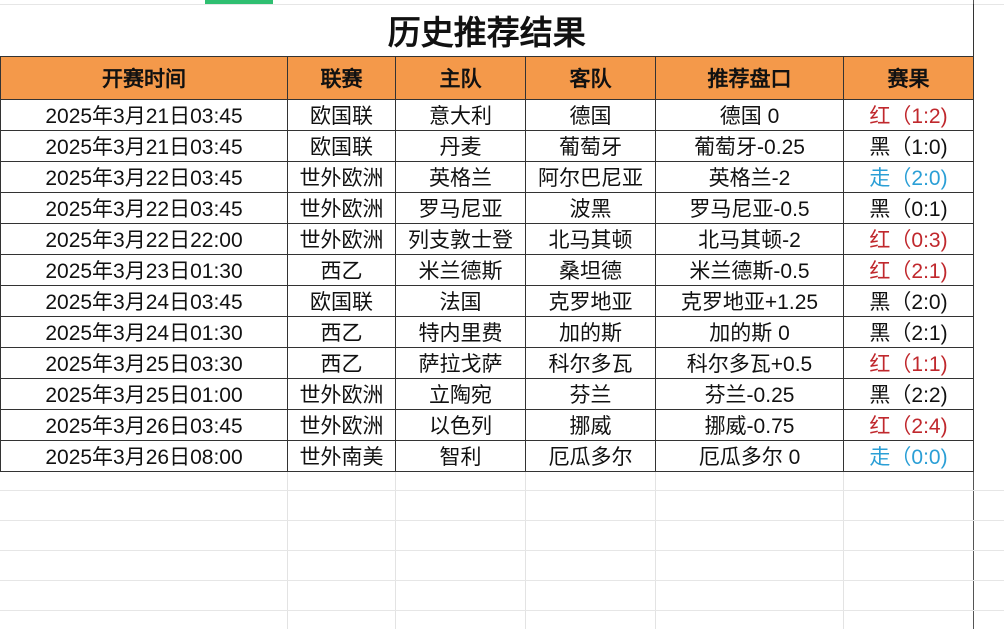 The image size is (1004, 629). What do you see at coordinates (144, 239) in the screenshot?
I see `cell-time: 2025年3月22日22:00` at bounding box center [144, 239].